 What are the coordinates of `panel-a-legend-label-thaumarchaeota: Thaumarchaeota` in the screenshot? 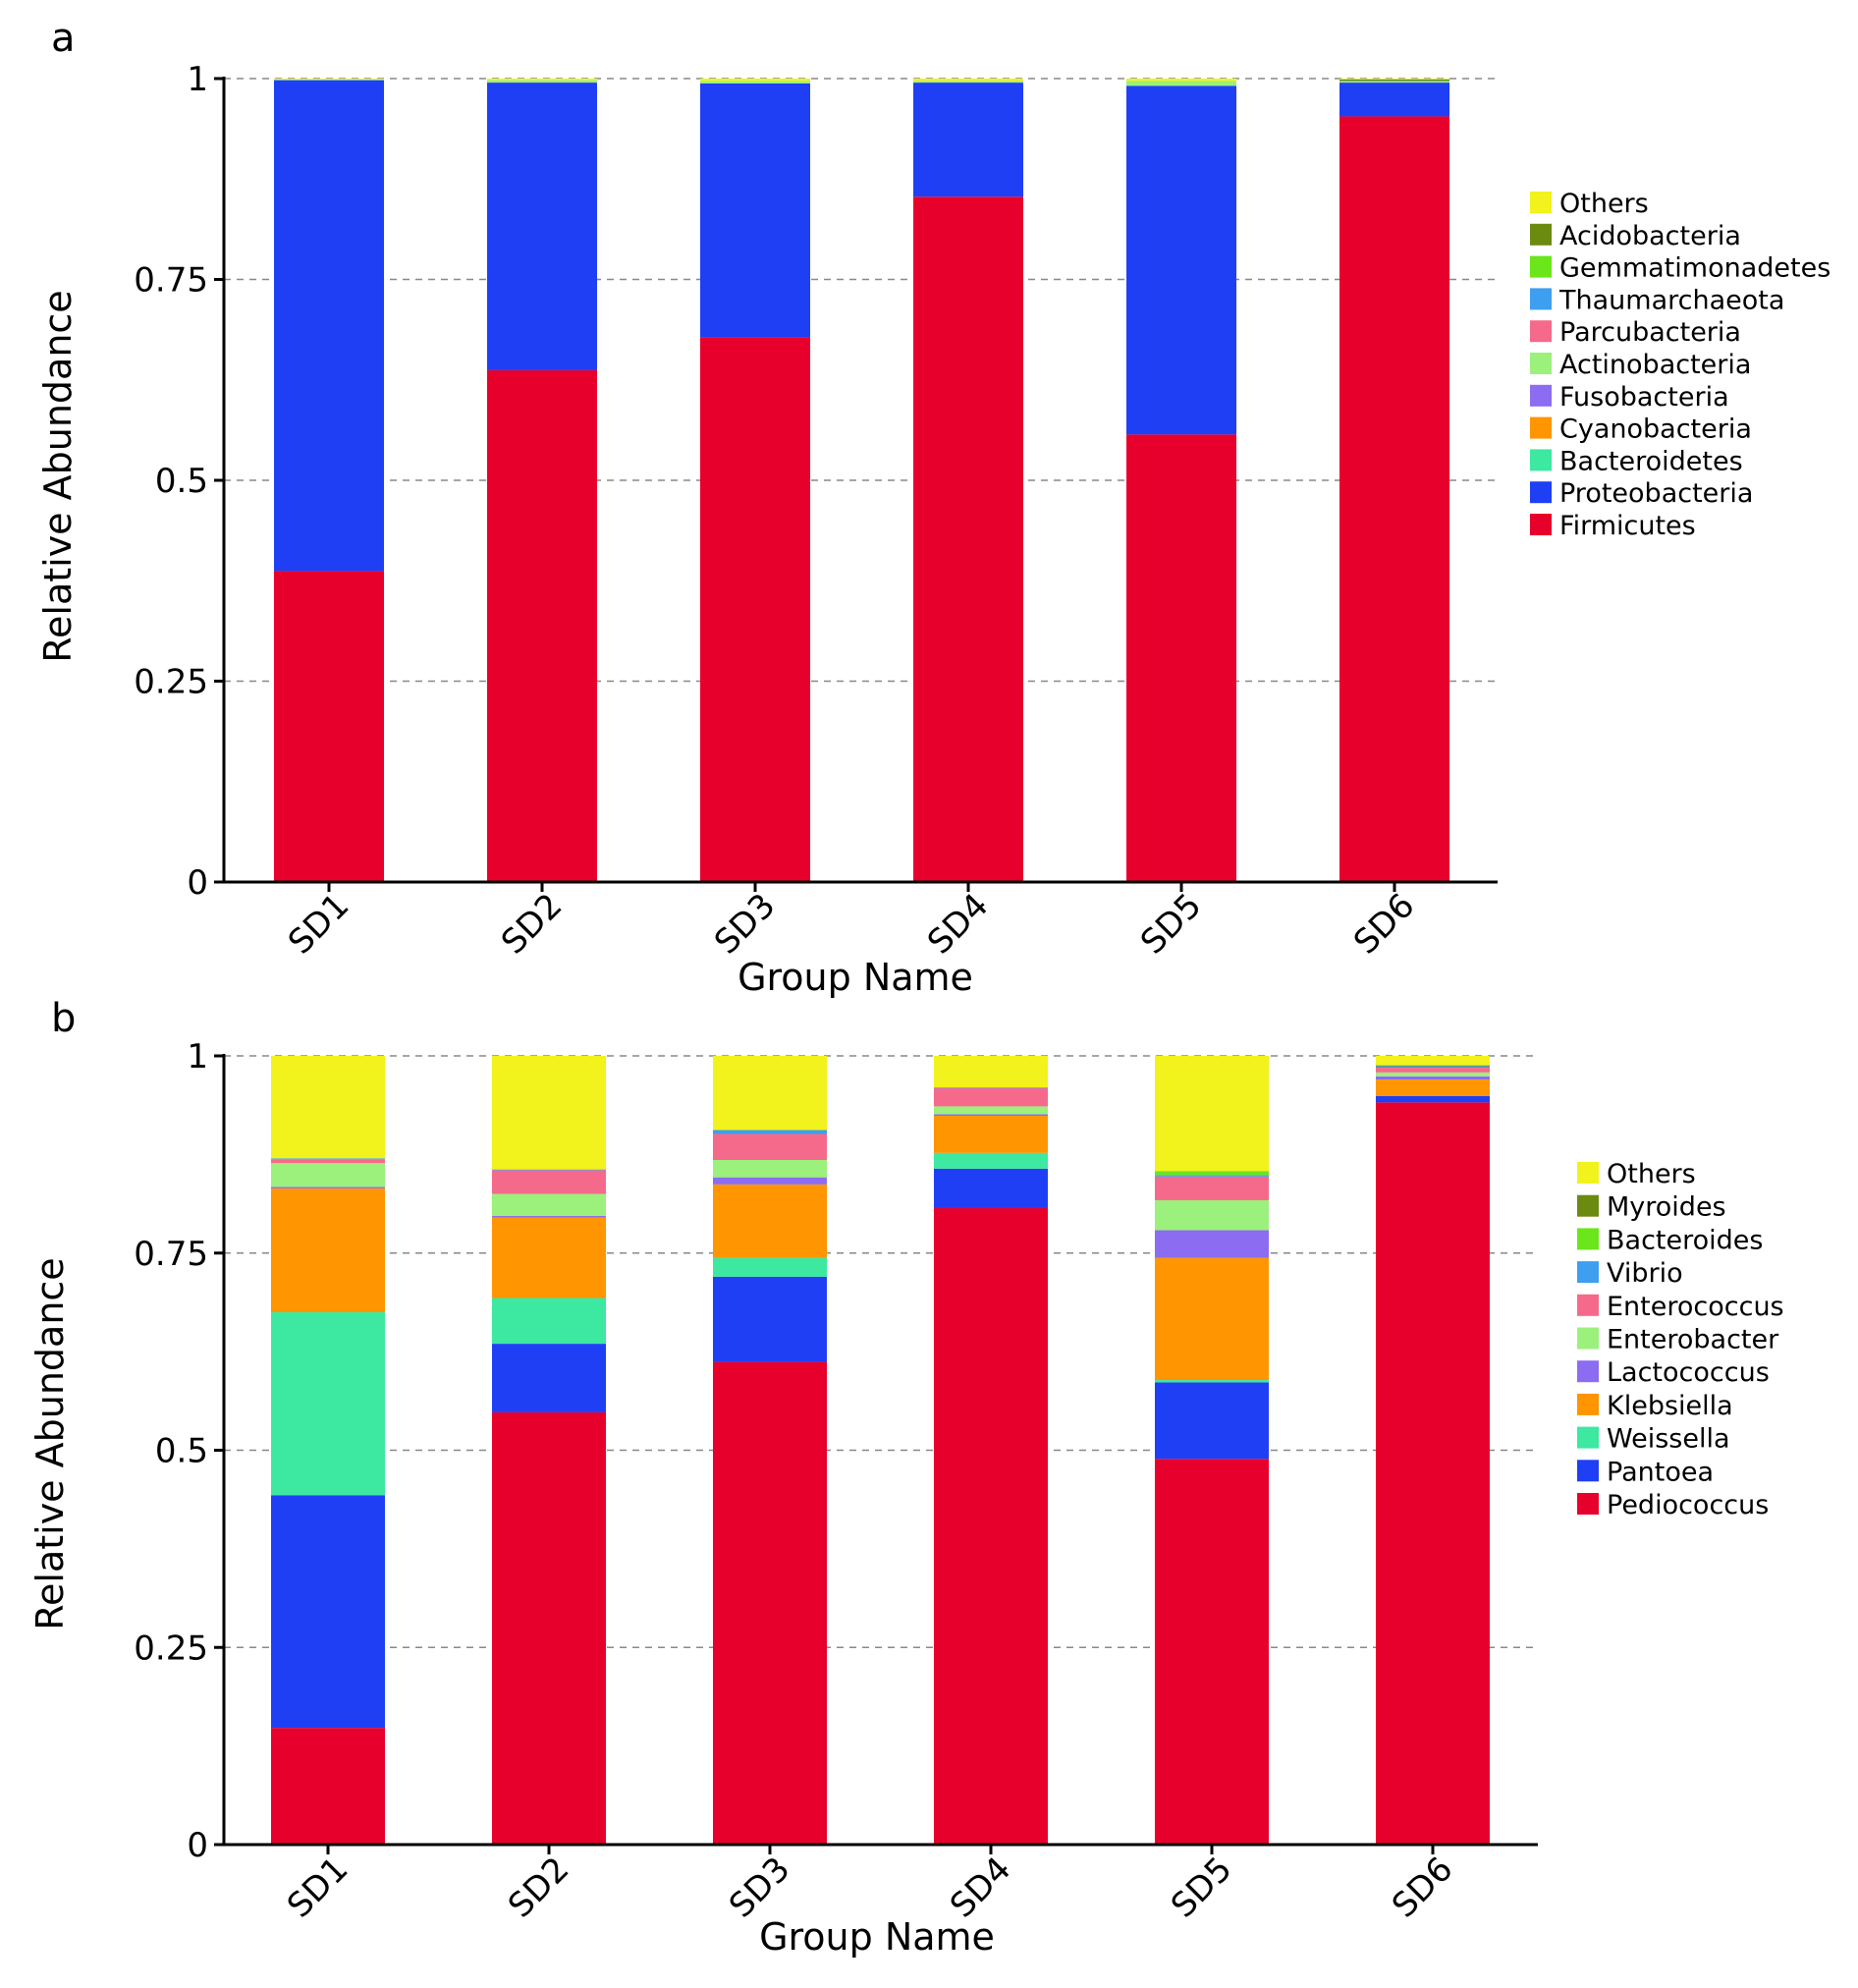 It's located at (1671, 300).